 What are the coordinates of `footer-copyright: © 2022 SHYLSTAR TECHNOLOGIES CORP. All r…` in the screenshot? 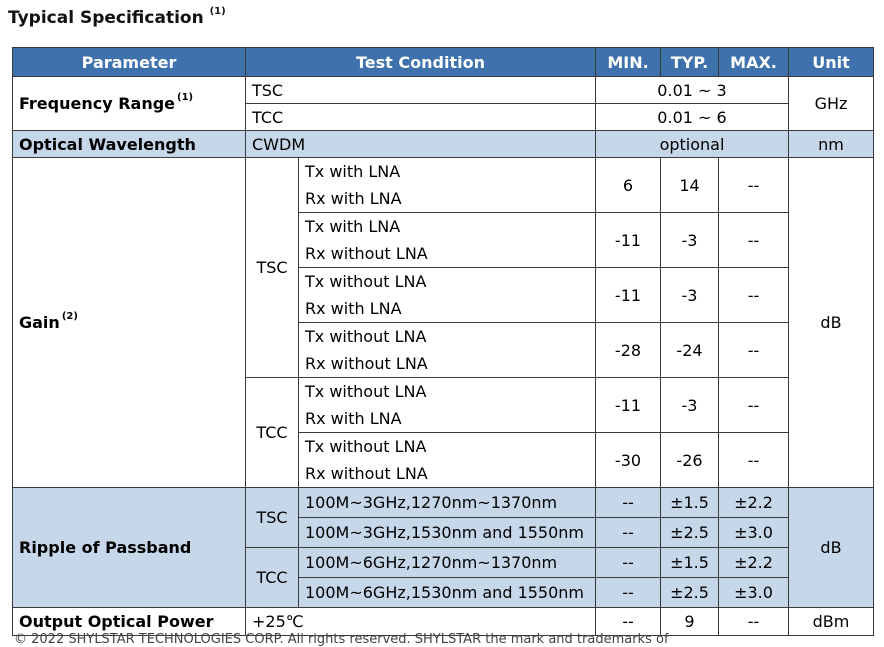 It's located at (341, 639).